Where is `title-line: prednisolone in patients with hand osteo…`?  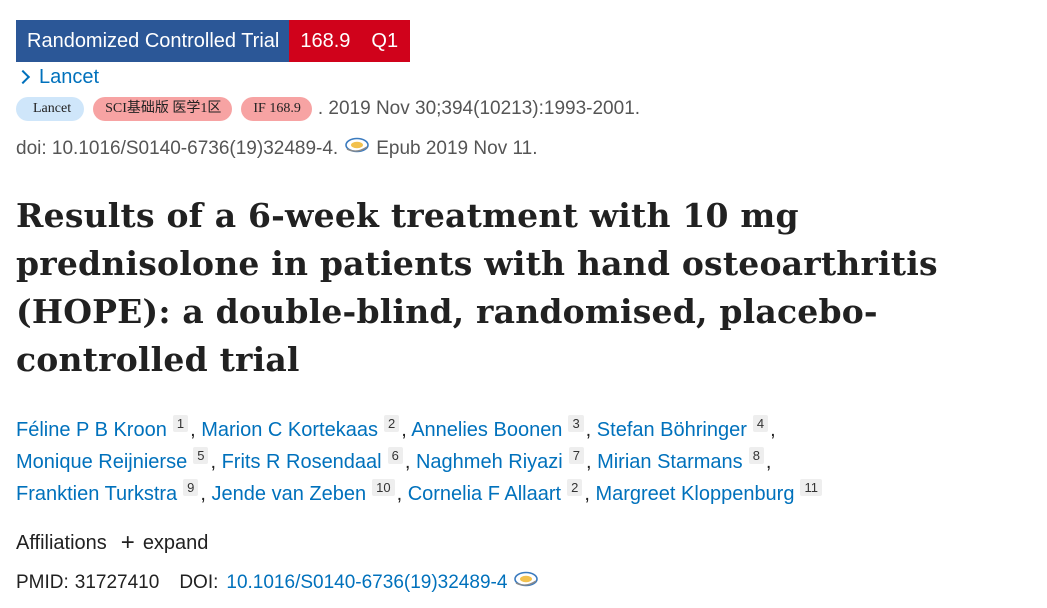
title-line: prednisolone in patients with hand osteo… is located at coordinates (477, 263).